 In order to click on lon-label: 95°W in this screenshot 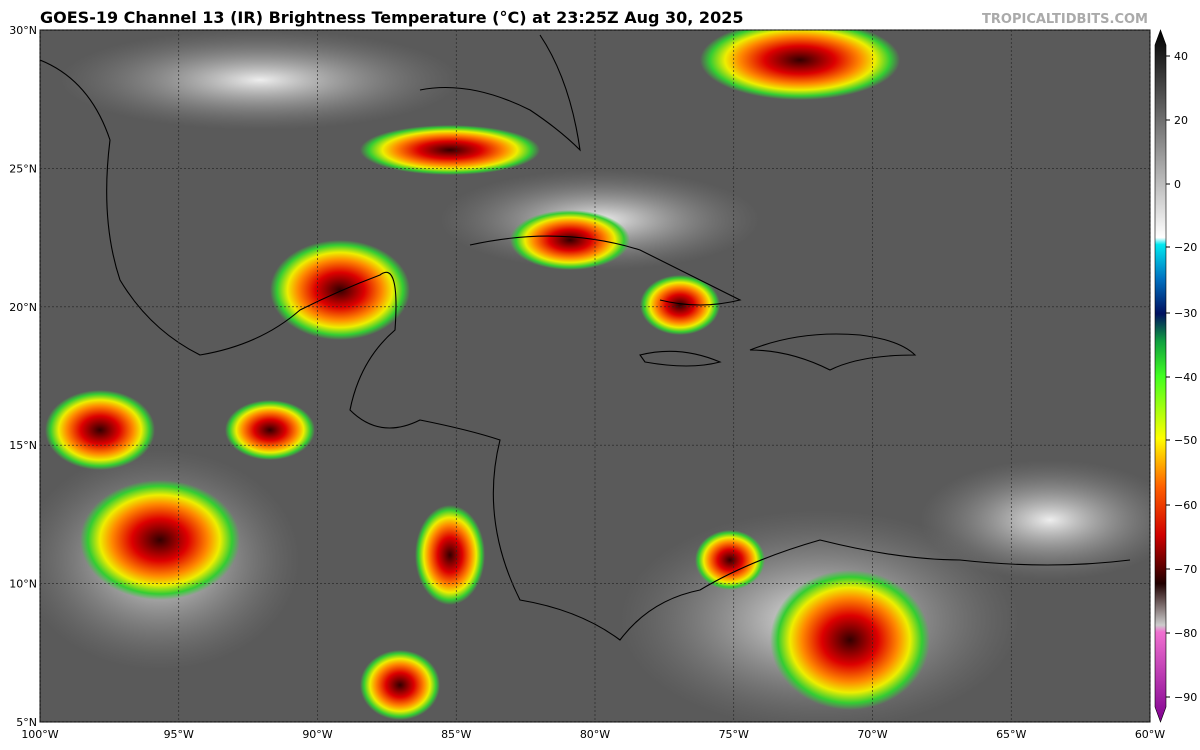, I will do `click(179, 734)`.